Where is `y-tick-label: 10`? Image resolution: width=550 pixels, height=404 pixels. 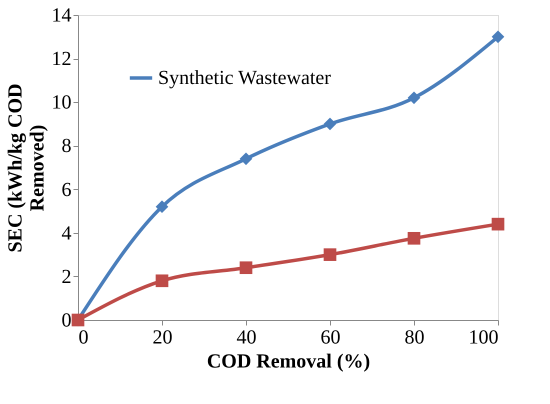 y-tick-label: 10 is located at coordinates (62, 103).